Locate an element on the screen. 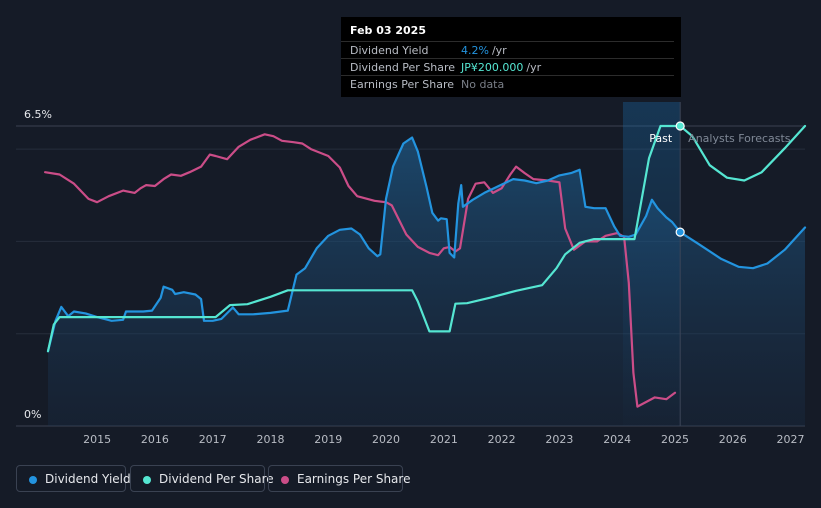 This screenshot has height=508, width=821. x-tick-label: 2018 is located at coordinates (270, 439).